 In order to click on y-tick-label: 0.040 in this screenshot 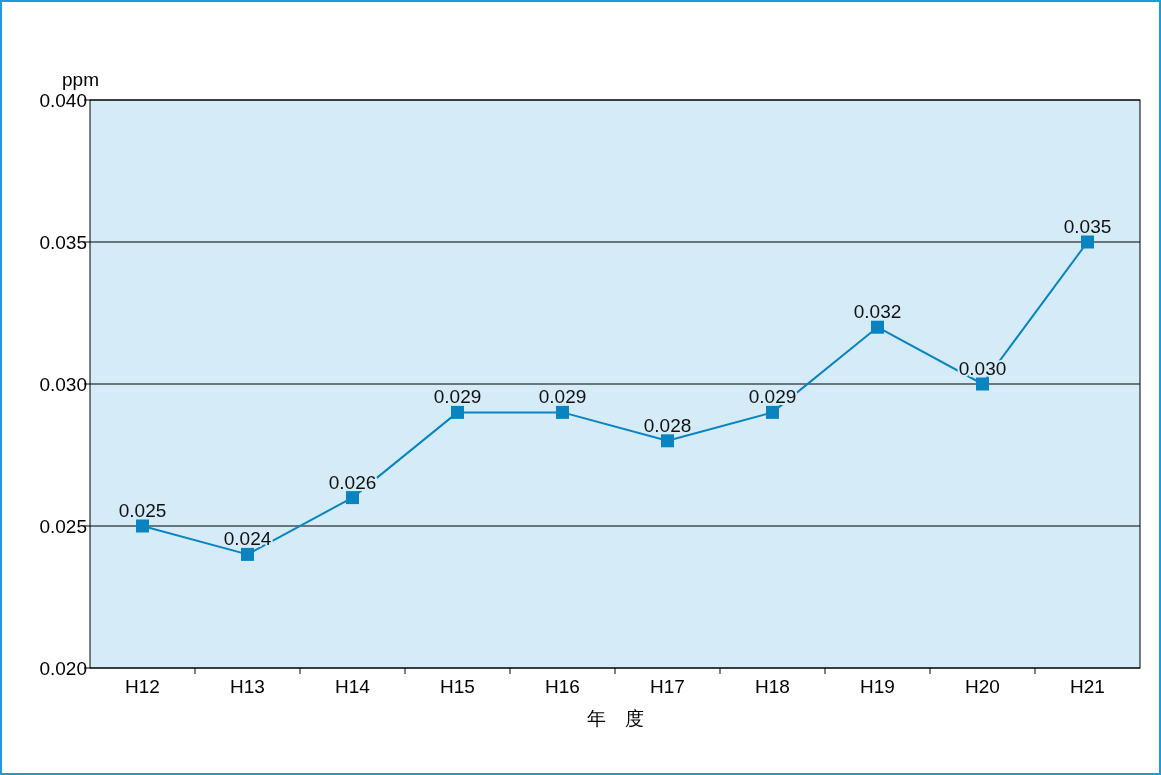, I will do `click(63, 100)`.